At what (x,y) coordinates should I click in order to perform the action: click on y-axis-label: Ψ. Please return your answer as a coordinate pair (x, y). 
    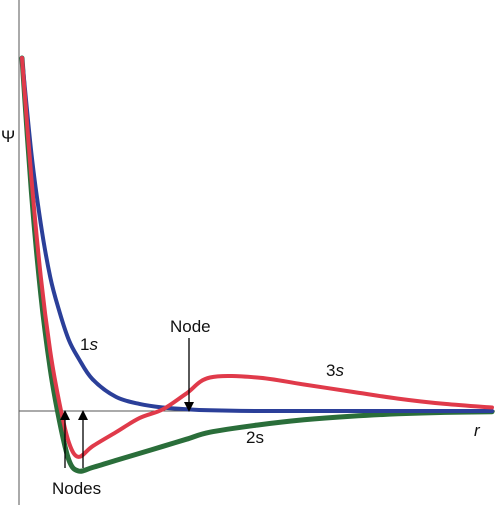
    Looking at the image, I should click on (8, 136).